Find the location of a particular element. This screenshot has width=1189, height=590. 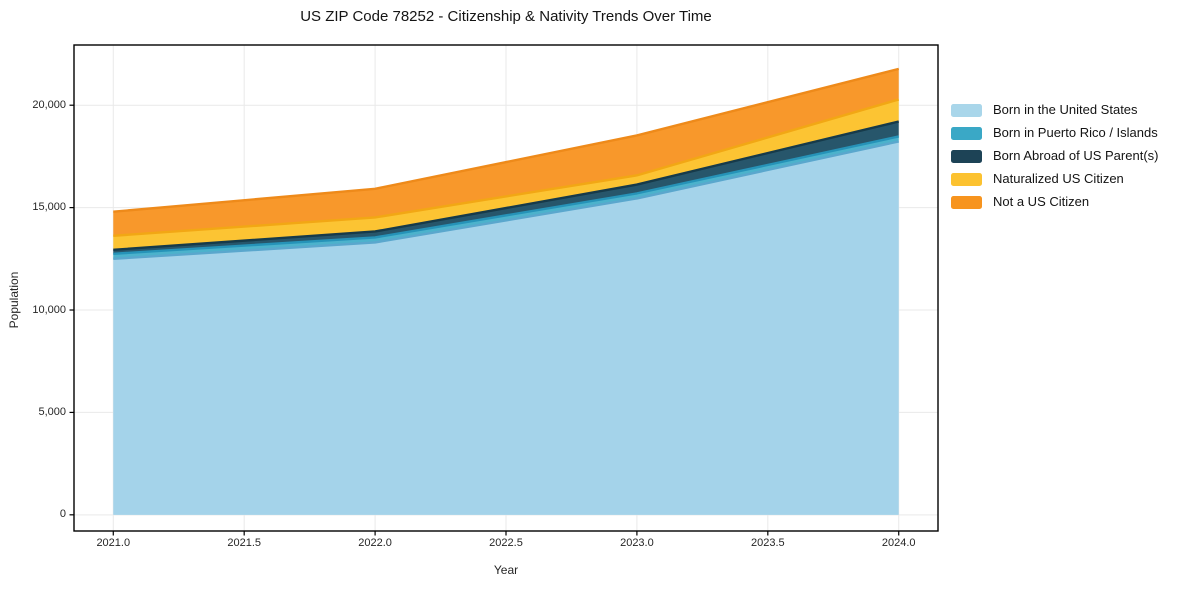

legend-label: Born in Puerto Rico / Islands is located at coordinates (1075, 132).